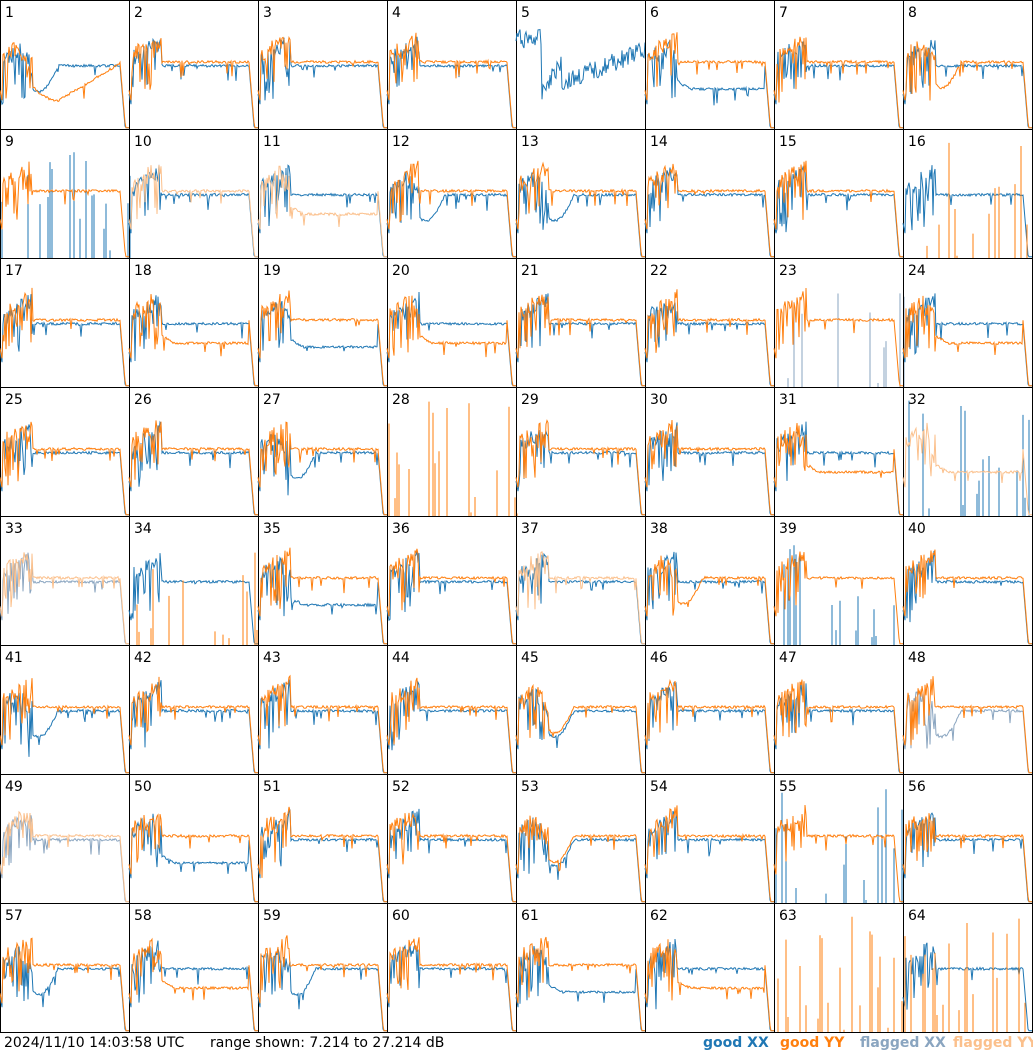 The height and width of the screenshot is (1053, 1033). What do you see at coordinates (917, 529) in the screenshot?
I see `panel-label: 40` at bounding box center [917, 529].